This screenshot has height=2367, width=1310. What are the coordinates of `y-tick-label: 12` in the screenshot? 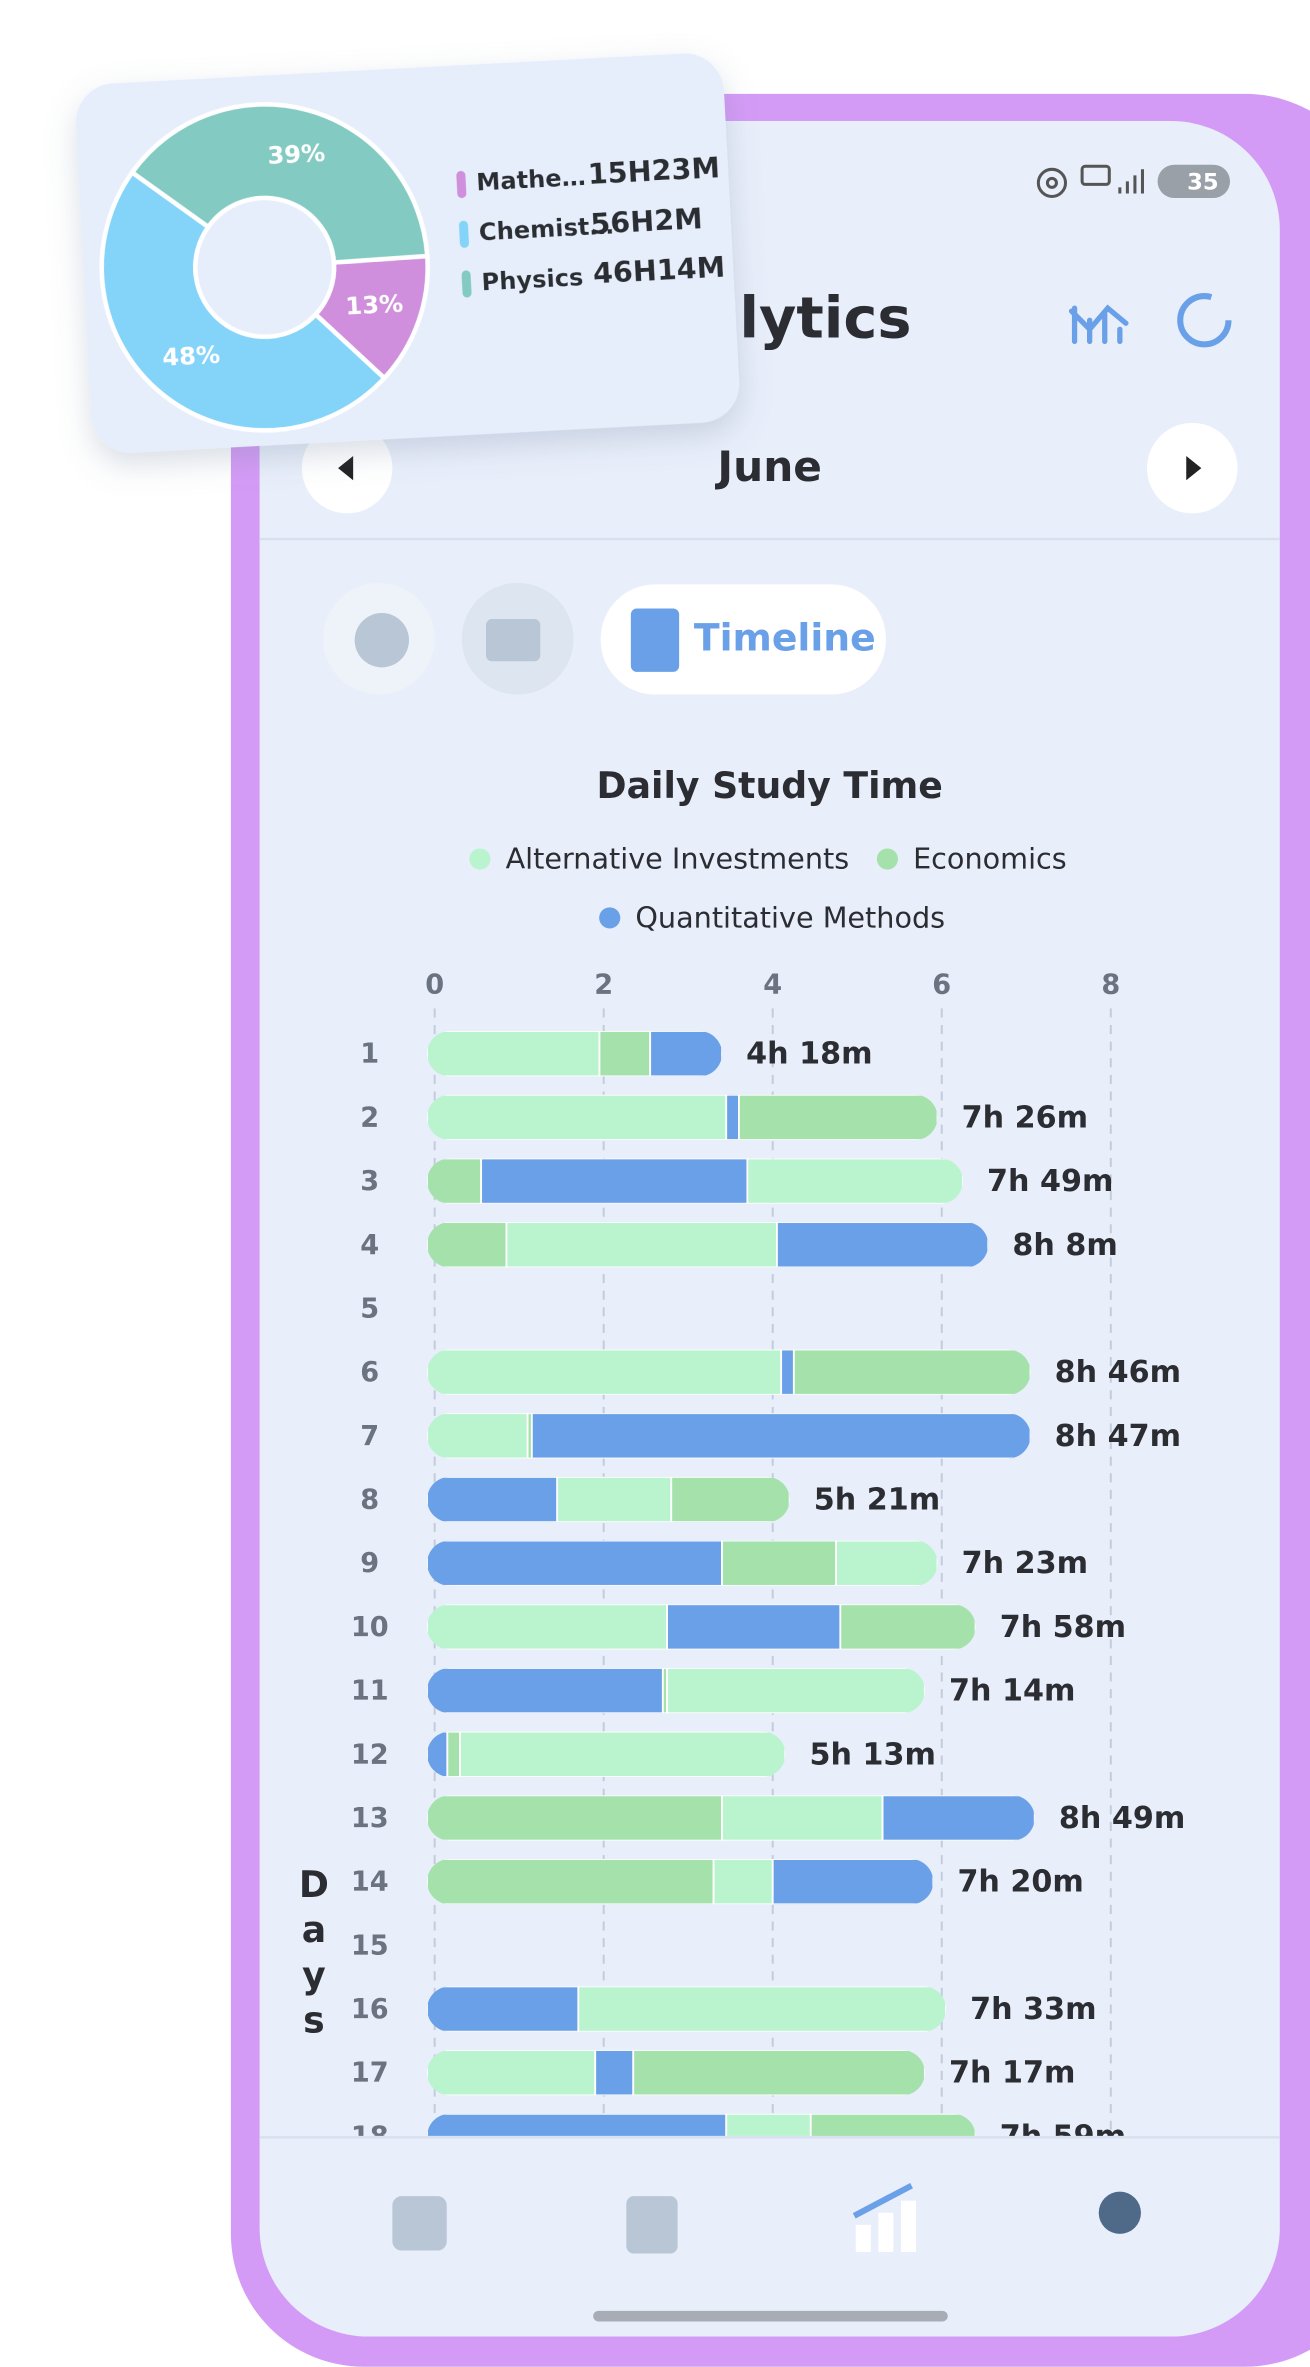 It's located at (370, 1754).